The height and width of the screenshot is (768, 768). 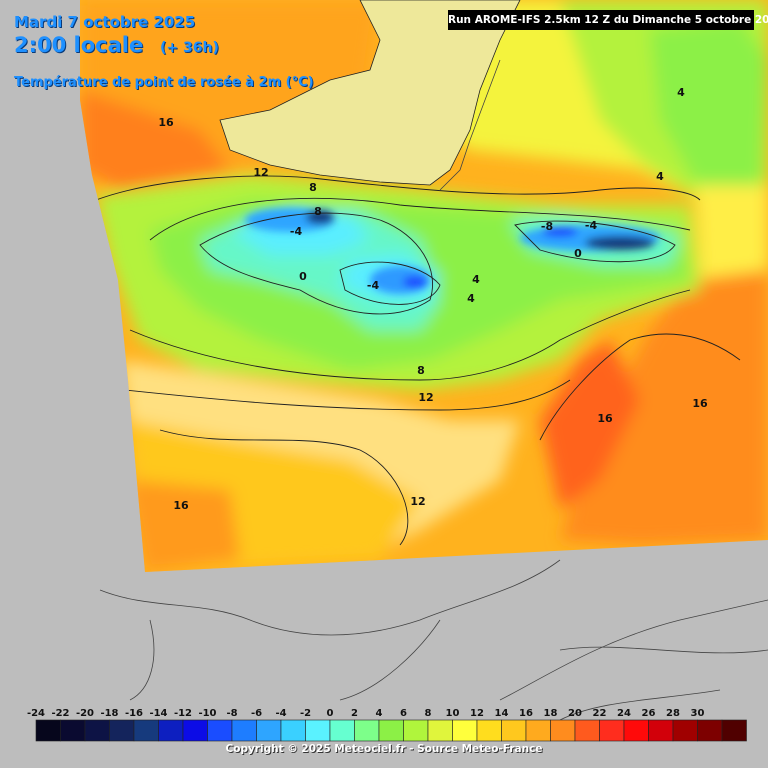 What do you see at coordinates (551, 713) in the screenshot?
I see `legend-tick-label: 18` at bounding box center [551, 713].